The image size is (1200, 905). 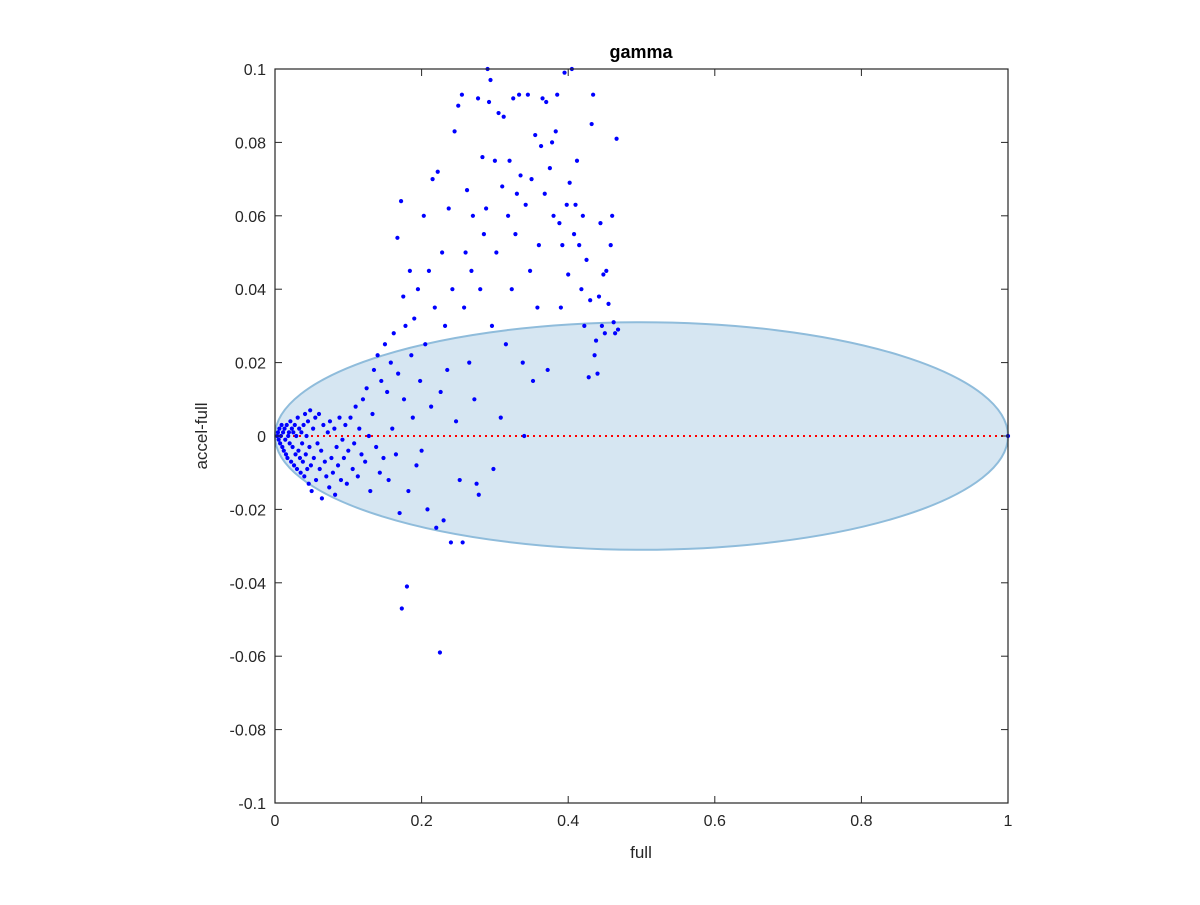 What do you see at coordinates (715, 821) in the screenshot?
I see `x-tick-label: 0.6` at bounding box center [715, 821].